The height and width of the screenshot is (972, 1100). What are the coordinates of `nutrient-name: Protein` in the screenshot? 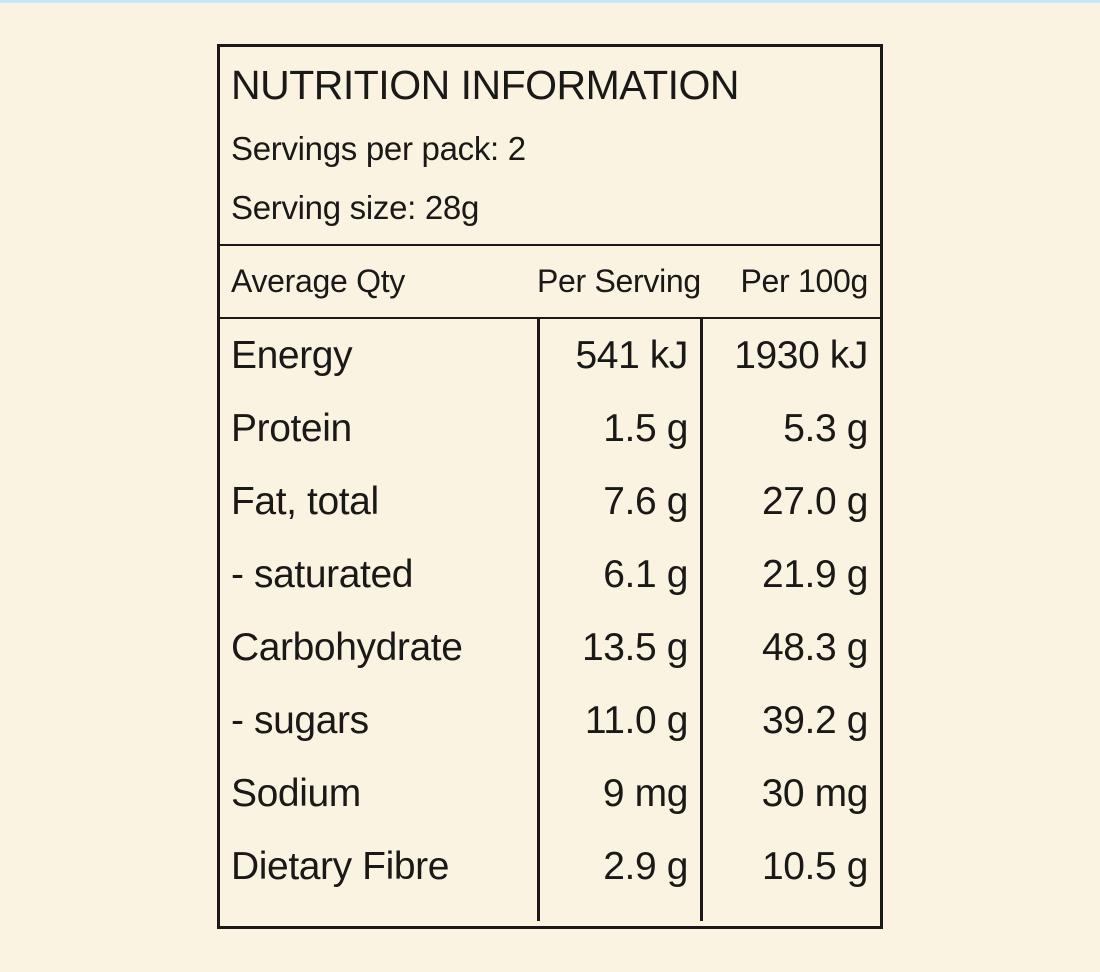 It's located at (291, 428).